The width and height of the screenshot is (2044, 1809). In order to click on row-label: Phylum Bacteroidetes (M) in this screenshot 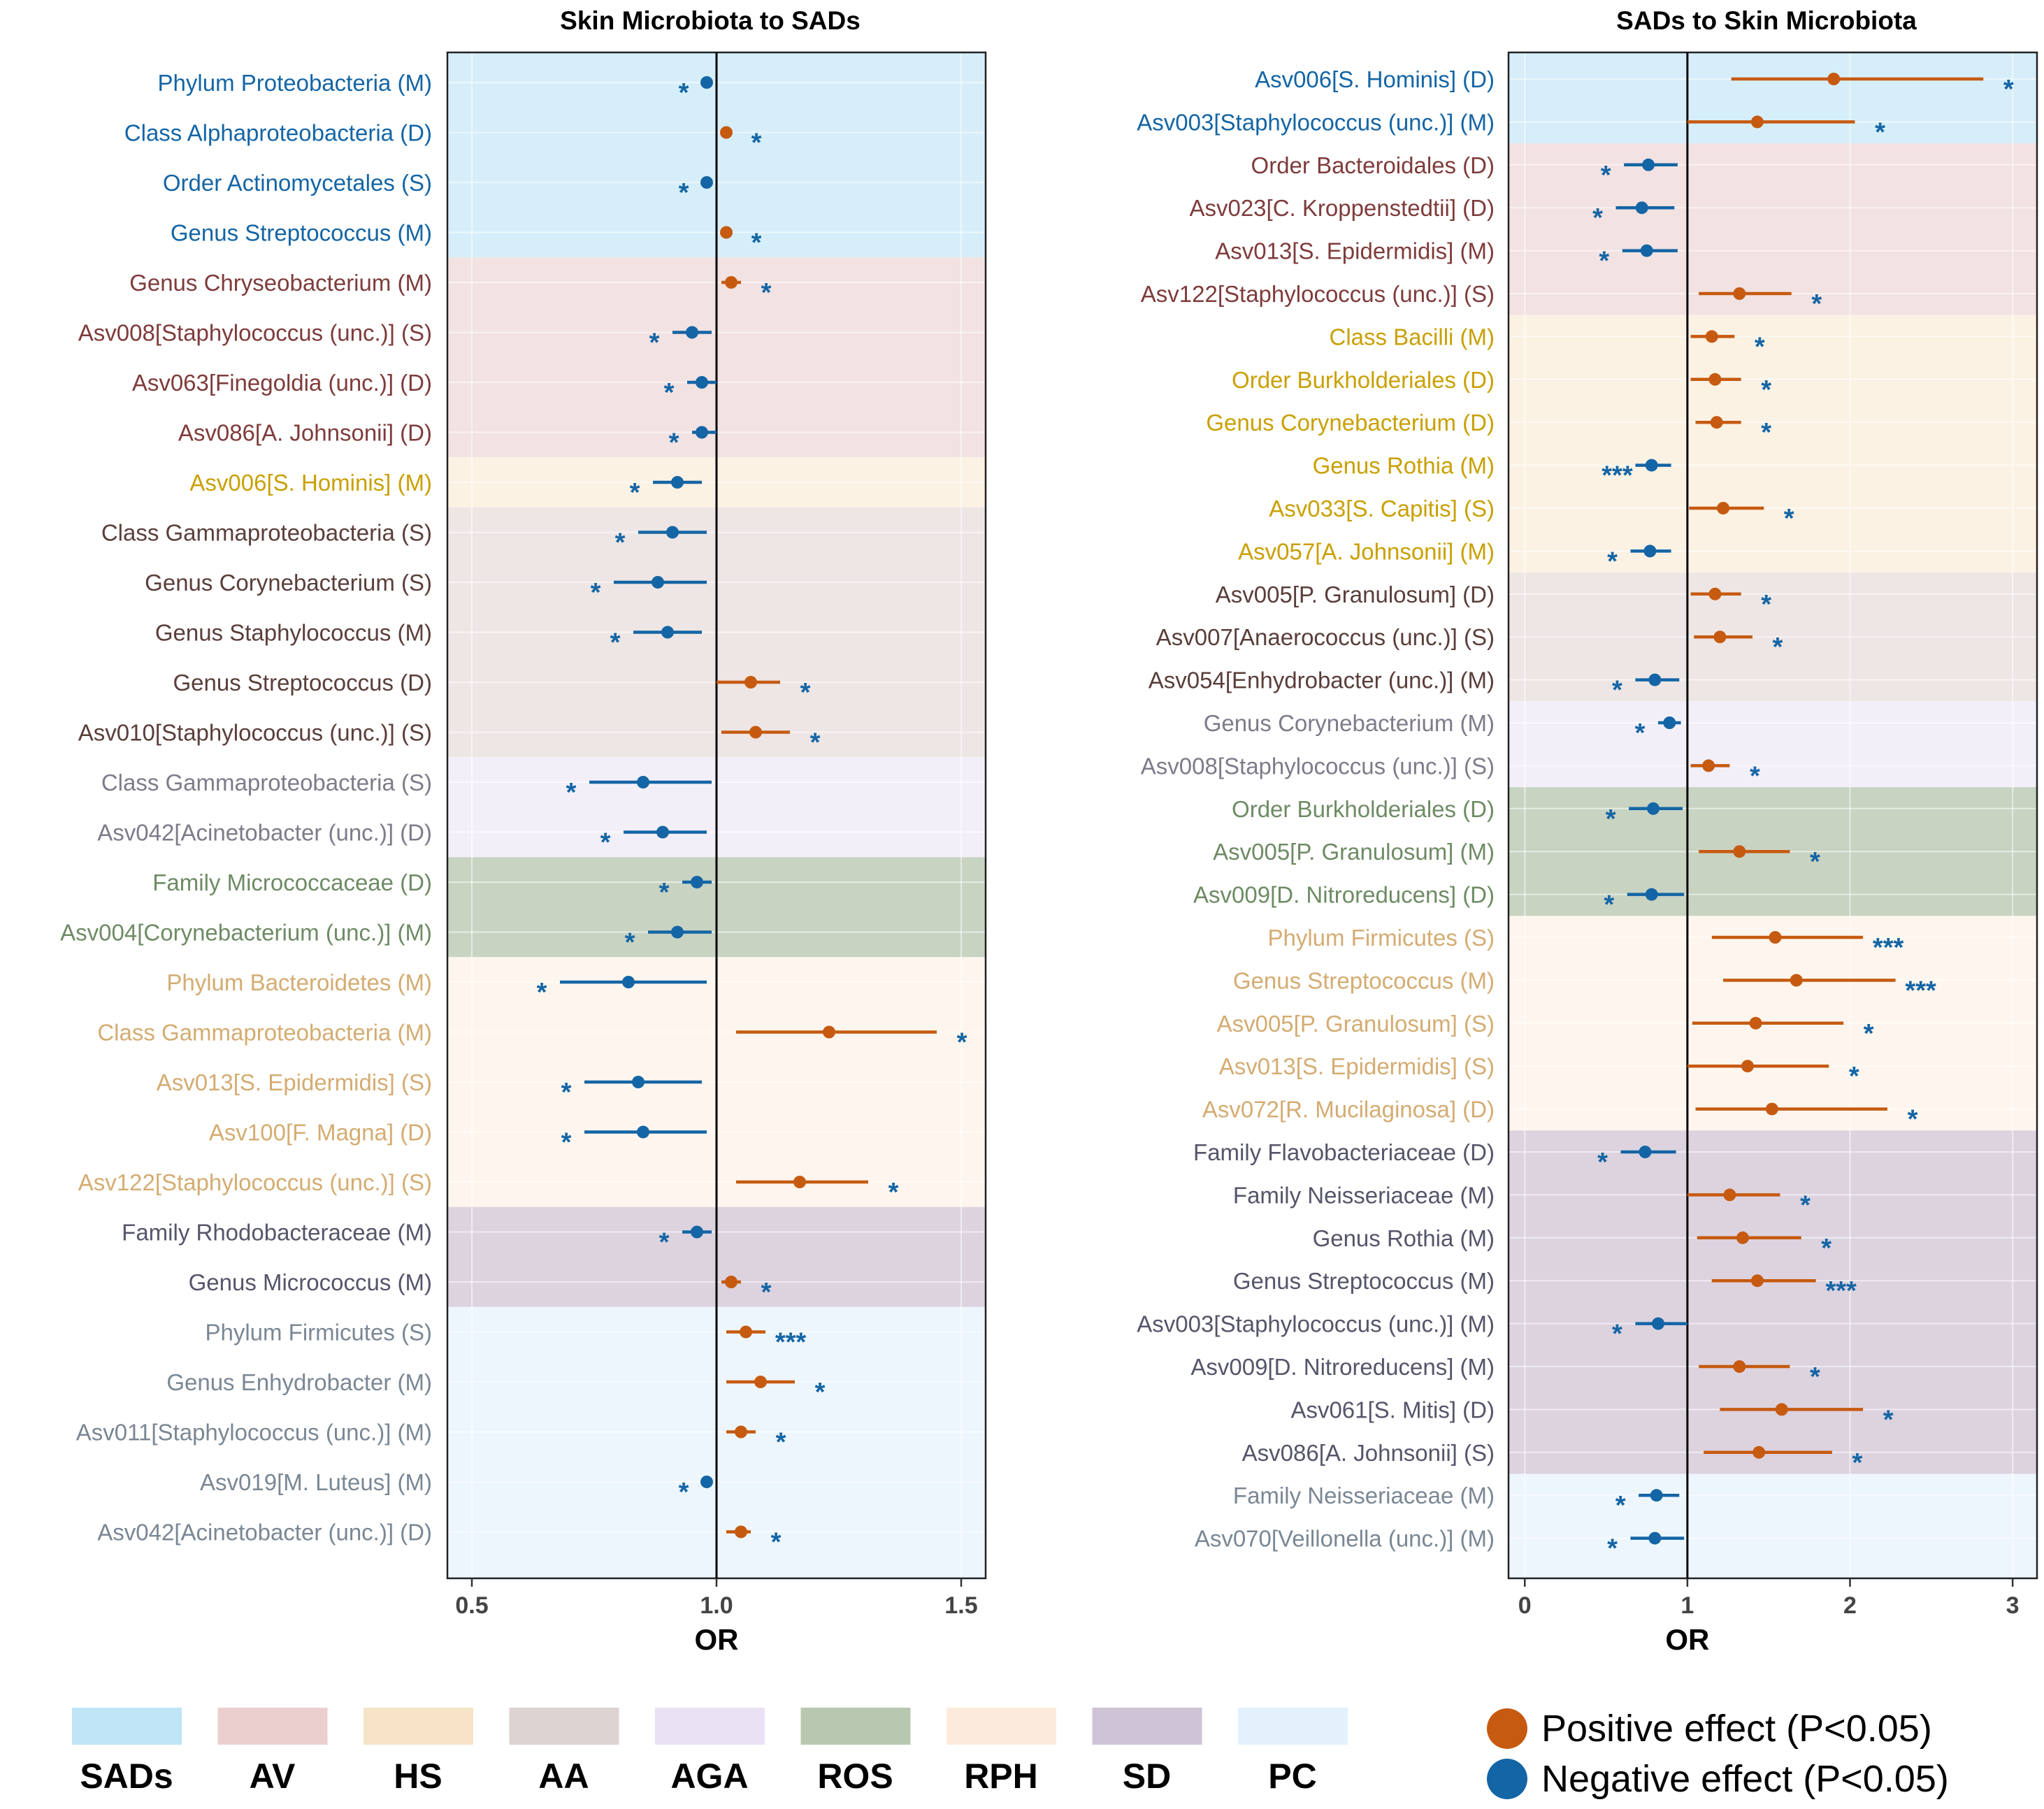, I will do `click(299, 982)`.